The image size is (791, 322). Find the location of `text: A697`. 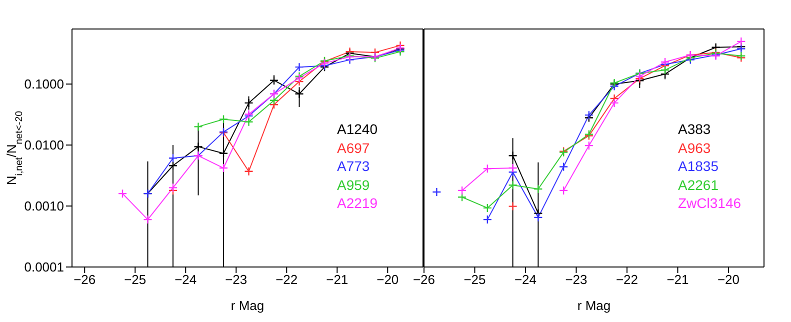

text: A697 is located at coordinates (354, 147).